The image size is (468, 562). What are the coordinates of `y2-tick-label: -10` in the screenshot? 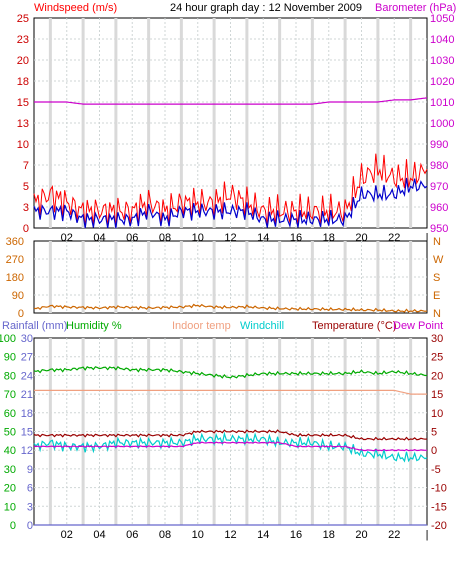 It's located at (439, 489).